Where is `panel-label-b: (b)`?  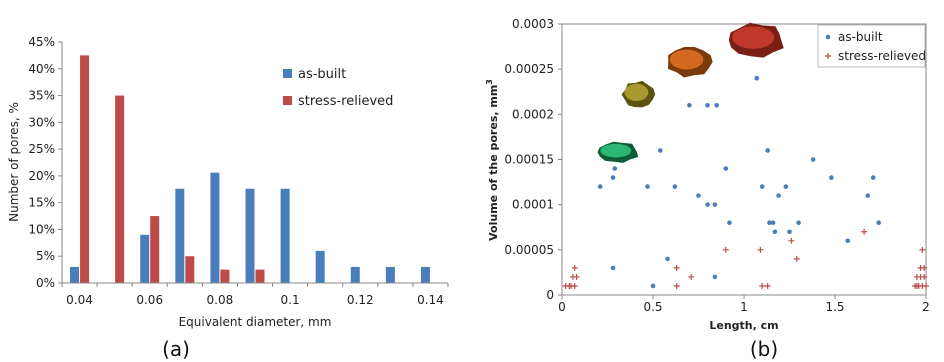 panel-label-b: (b) is located at coordinates (764, 349).